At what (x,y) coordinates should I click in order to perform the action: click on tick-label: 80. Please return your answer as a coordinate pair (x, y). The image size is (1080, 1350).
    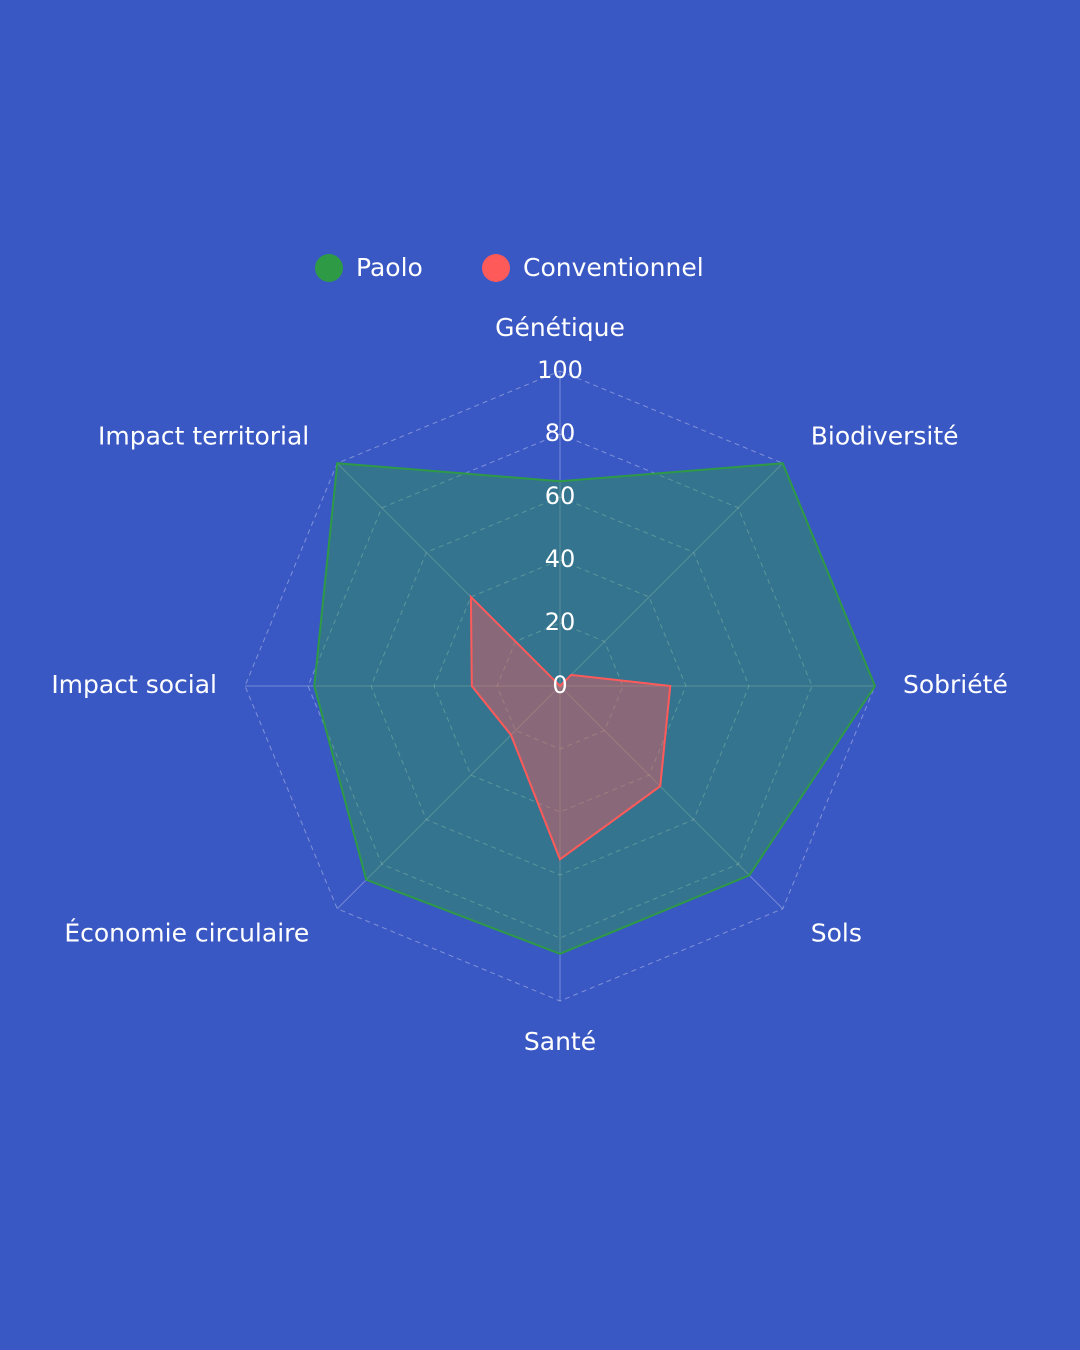
    Looking at the image, I should click on (560, 433).